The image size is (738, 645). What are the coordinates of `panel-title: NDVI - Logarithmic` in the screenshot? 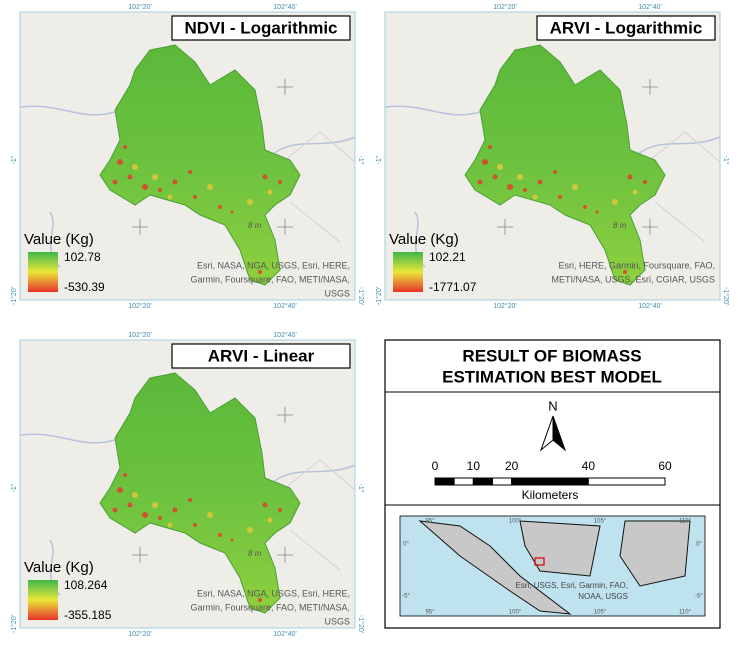 It's located at (260, 27).